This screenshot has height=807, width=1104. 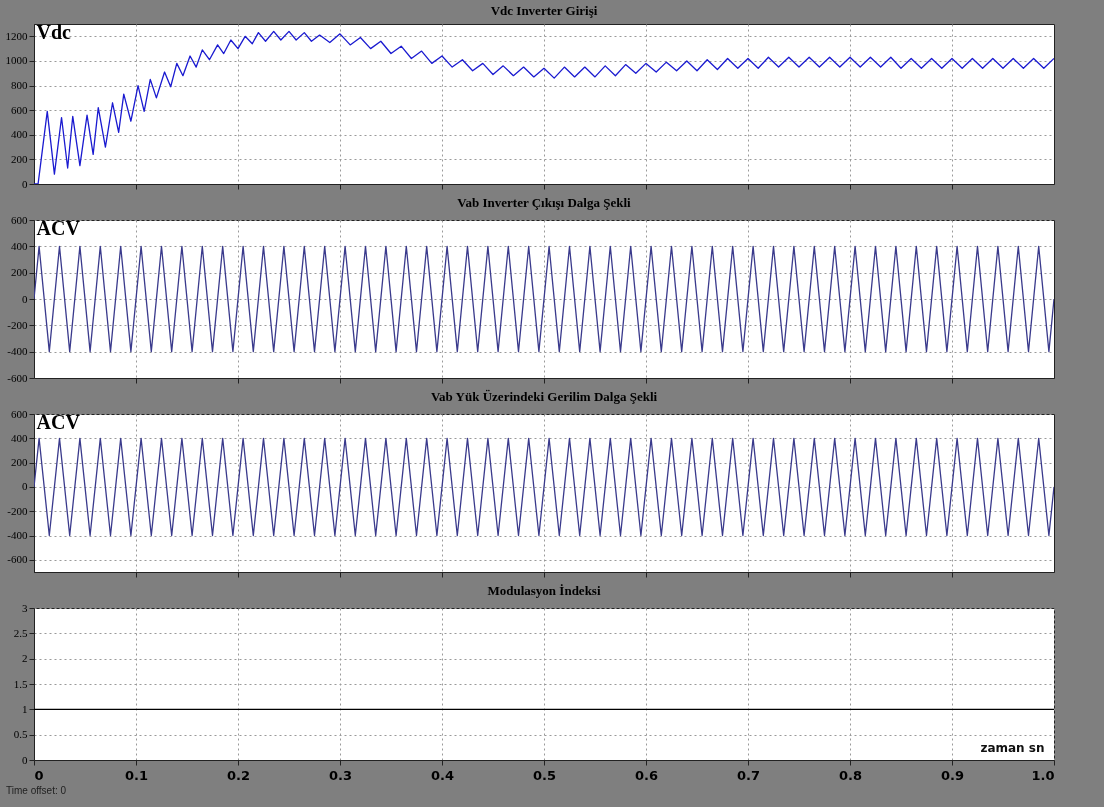 I want to click on y-tick-label: 1200, so click(x=16, y=35).